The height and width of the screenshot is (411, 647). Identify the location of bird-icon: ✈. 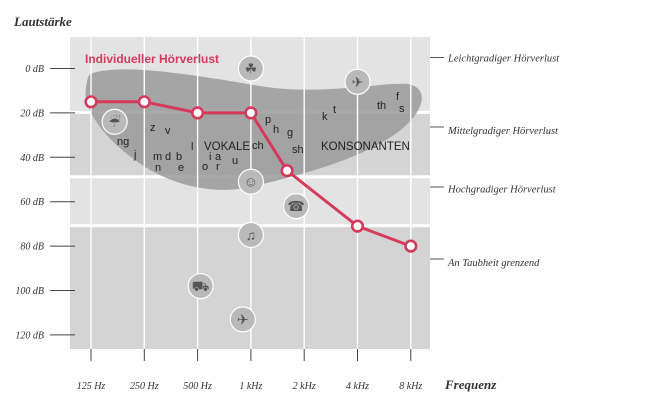
(357, 81).